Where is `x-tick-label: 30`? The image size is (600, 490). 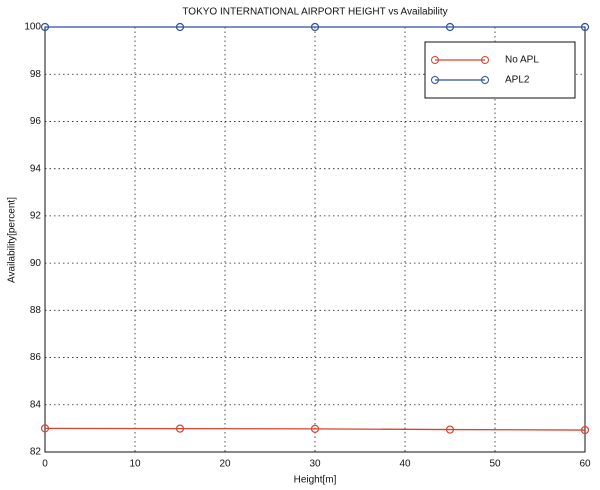 x-tick-label: 30 is located at coordinates (315, 464).